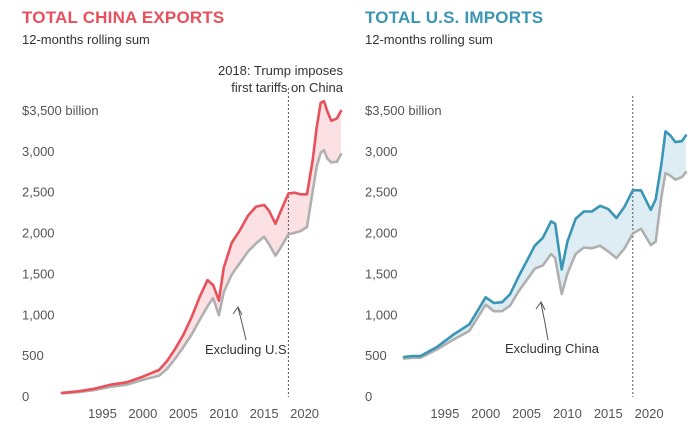 This screenshot has height=425, width=696. What do you see at coordinates (123, 17) in the screenshot?
I see `chart1-title: TOTAL CHINA EXPORTS` at bounding box center [123, 17].